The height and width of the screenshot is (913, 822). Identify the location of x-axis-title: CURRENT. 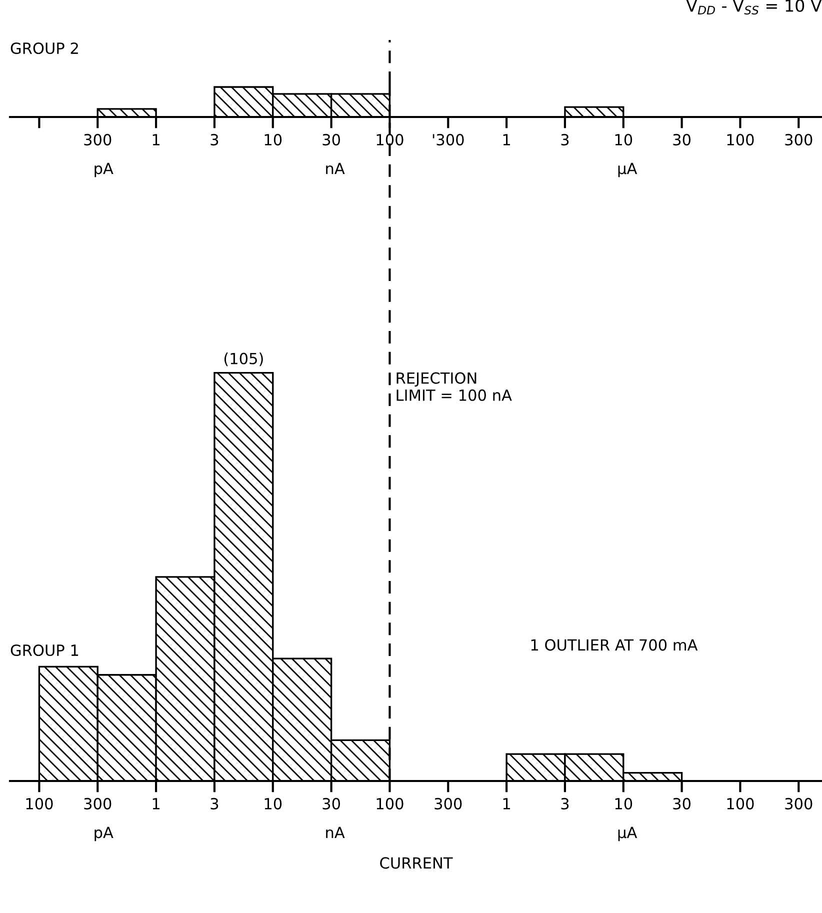
(416, 863).